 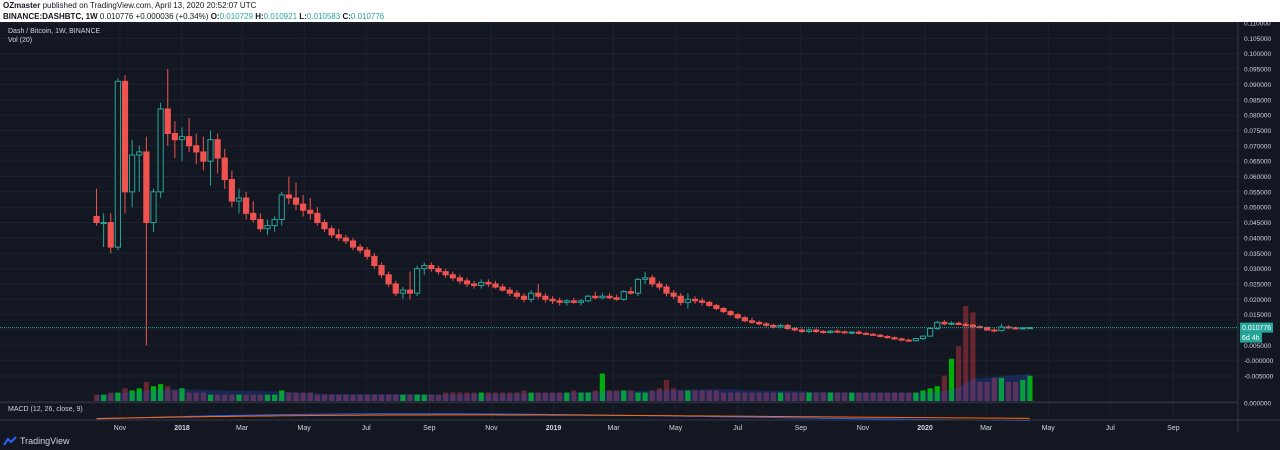 I want to click on price-tick-label: 0.060000, so click(x=1257, y=177).